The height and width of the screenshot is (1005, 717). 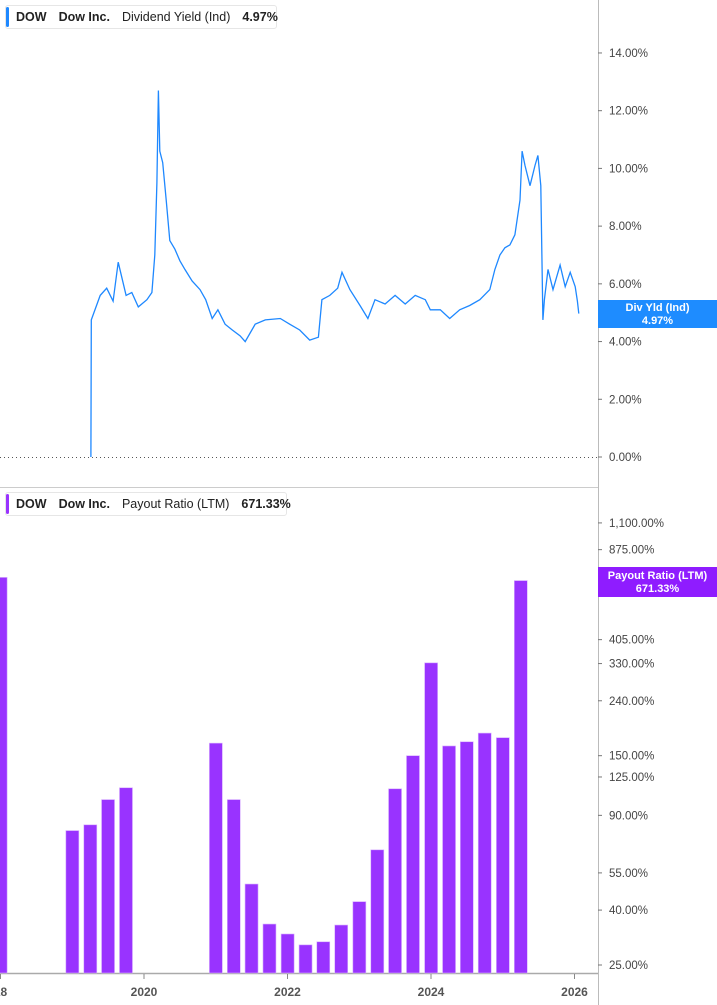 I want to click on y-tick-label: 25.00%, so click(x=628, y=966).